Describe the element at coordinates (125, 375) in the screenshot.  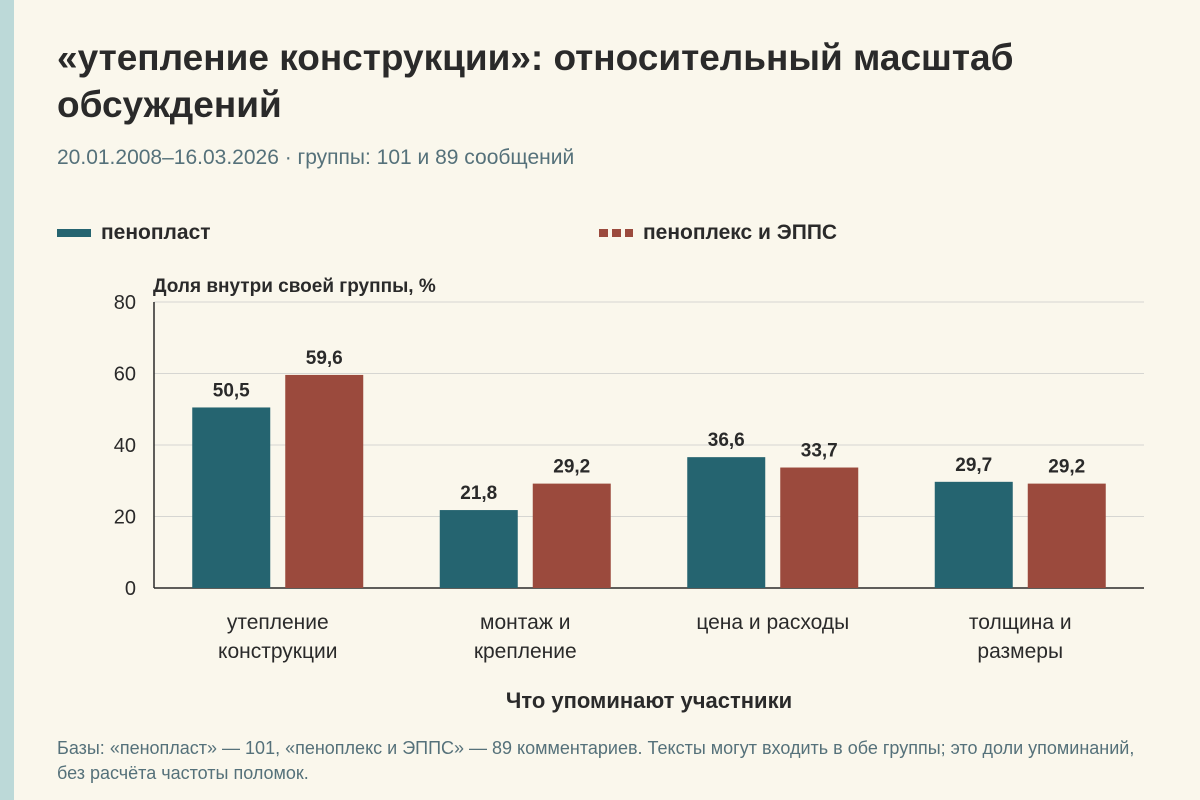
I see `y-tick-label: 60` at that location.